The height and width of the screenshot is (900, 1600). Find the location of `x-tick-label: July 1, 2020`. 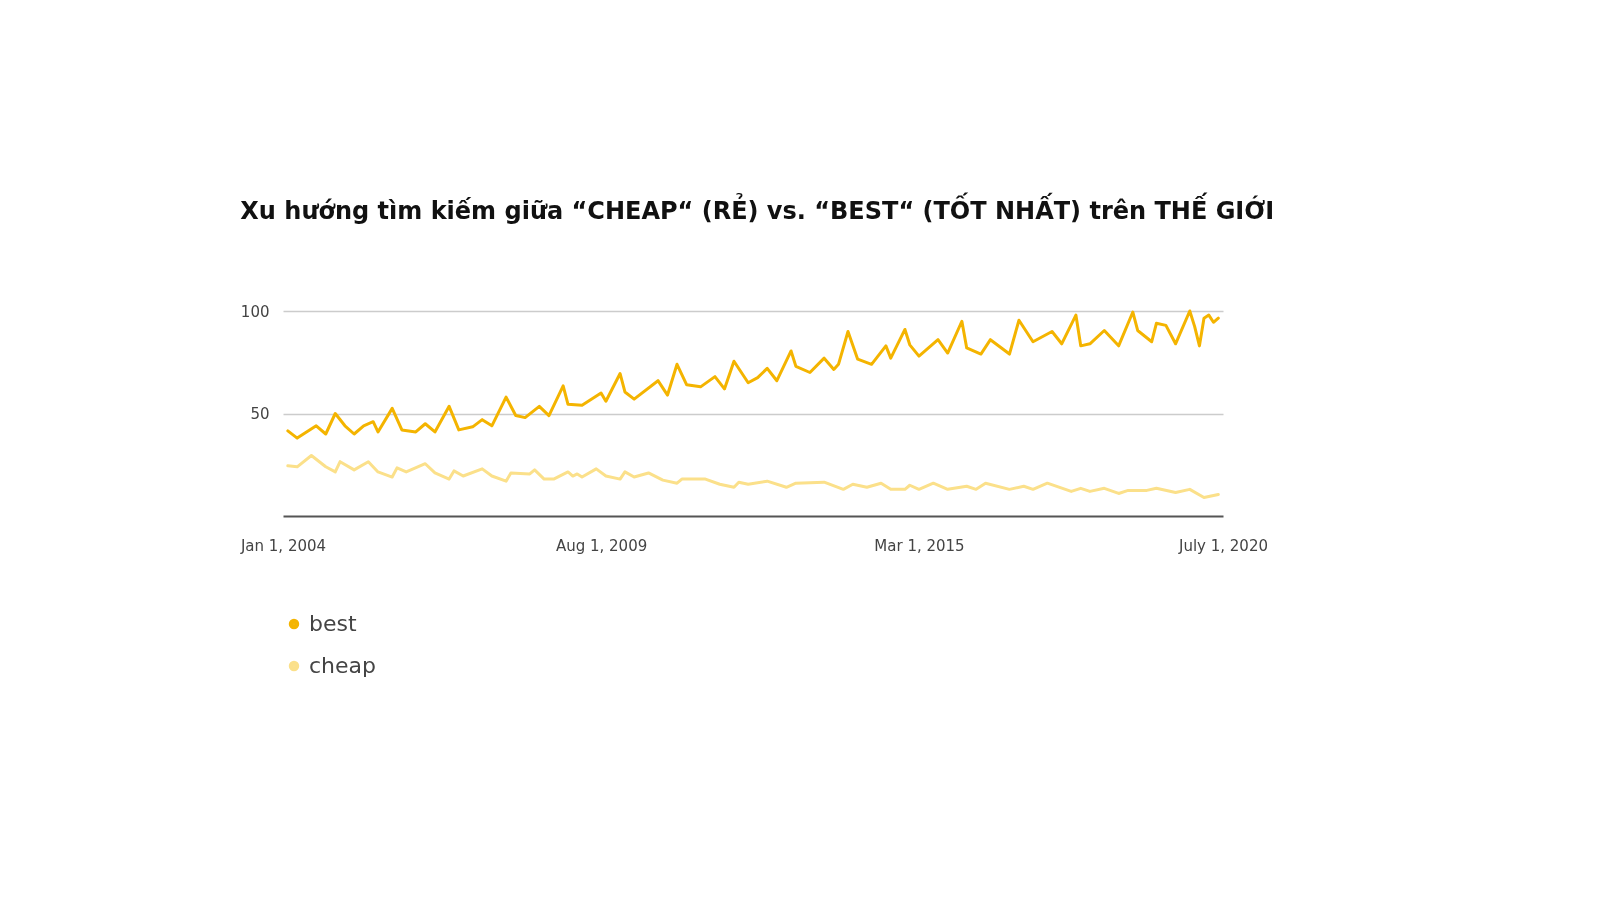

x-tick-label: July 1, 2020 is located at coordinates (1223, 545).